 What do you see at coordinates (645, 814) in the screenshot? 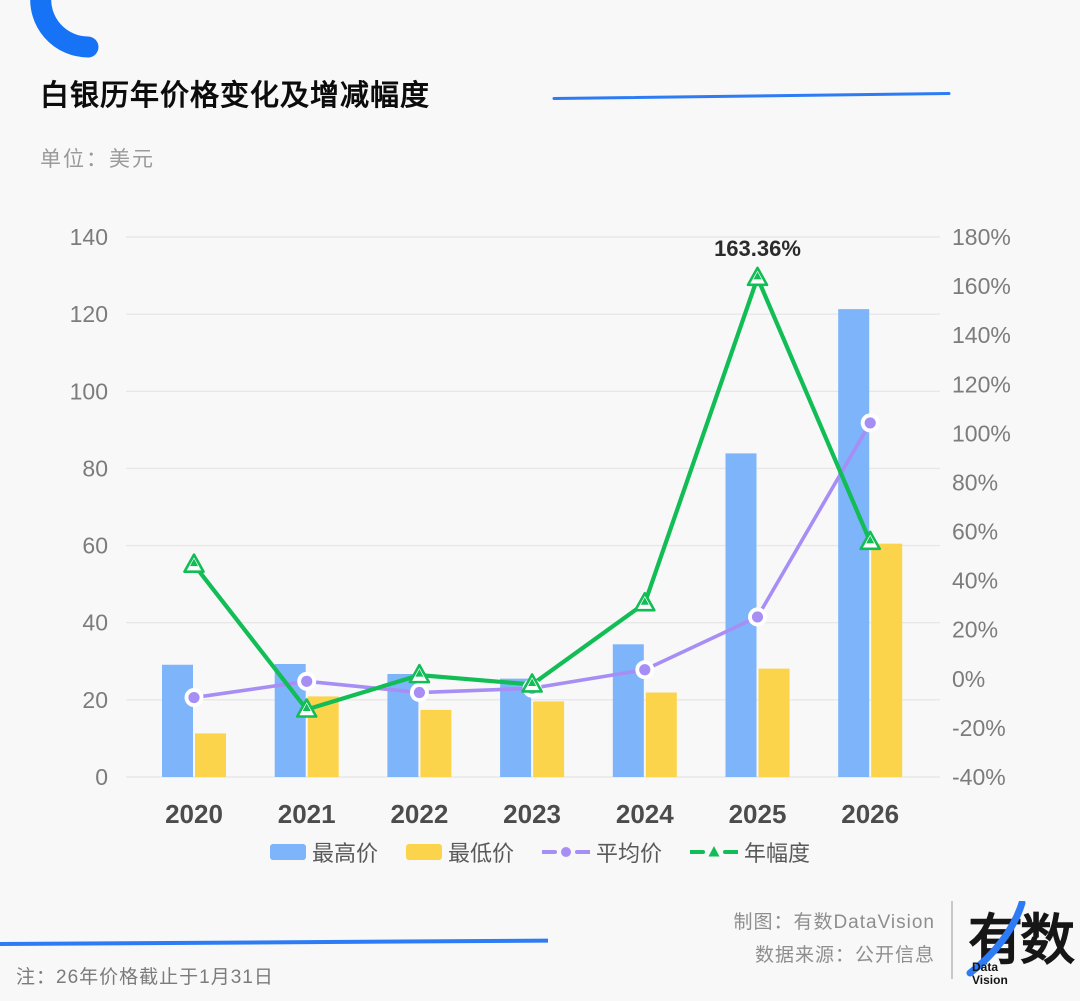
I see `svg-text: 2024` at bounding box center [645, 814].